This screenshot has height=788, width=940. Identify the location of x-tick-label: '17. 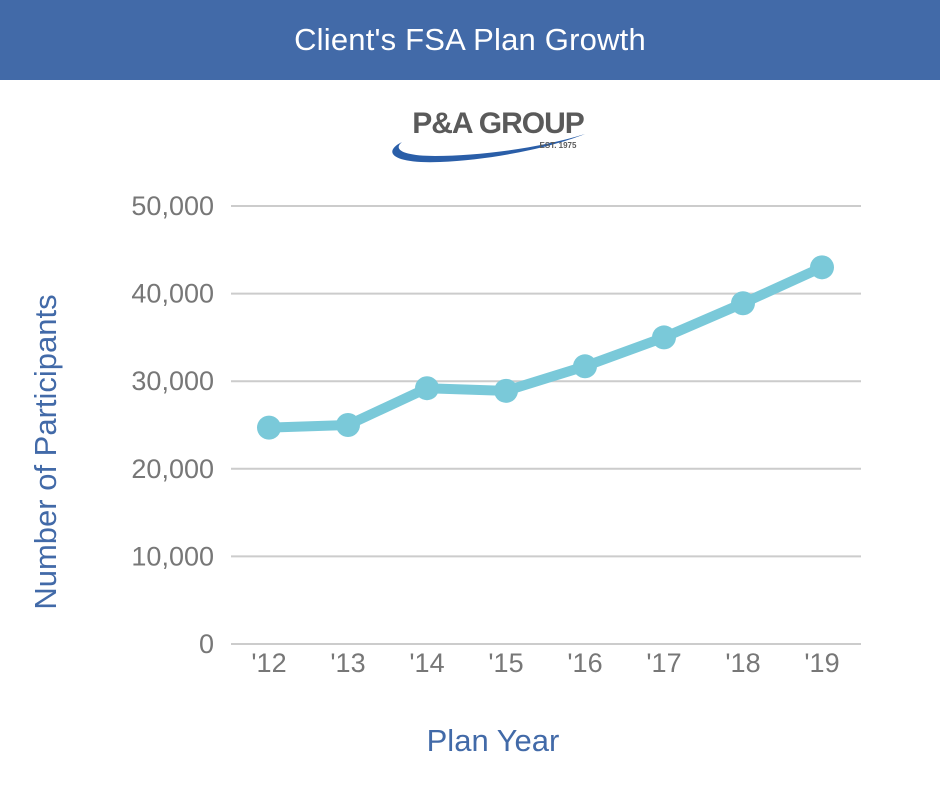
(663, 663).